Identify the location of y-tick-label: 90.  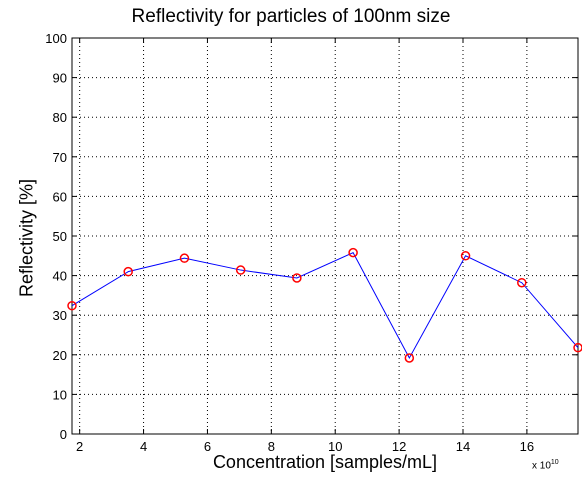
(60, 78).